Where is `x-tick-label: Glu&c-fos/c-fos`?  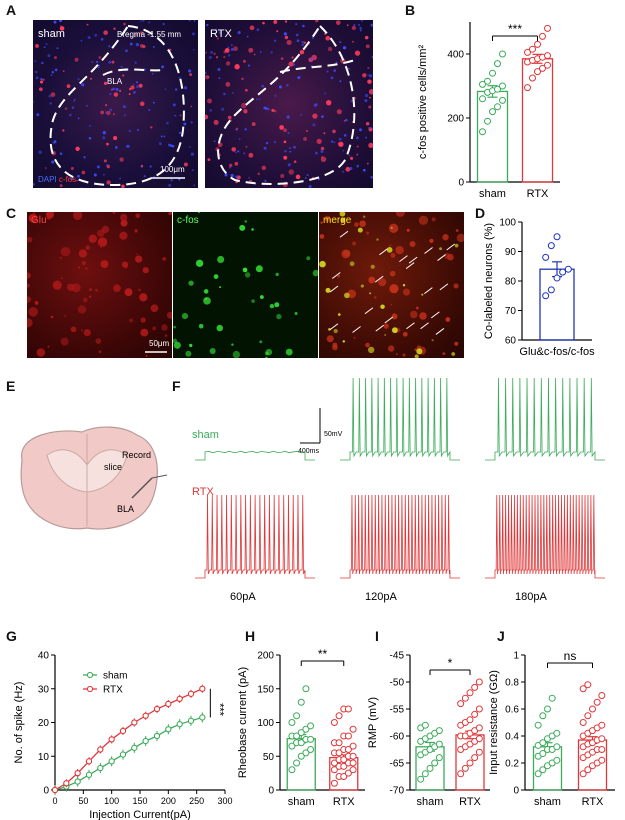 x-tick-label: Glu&c-fos/c-fos is located at coordinates (557, 352).